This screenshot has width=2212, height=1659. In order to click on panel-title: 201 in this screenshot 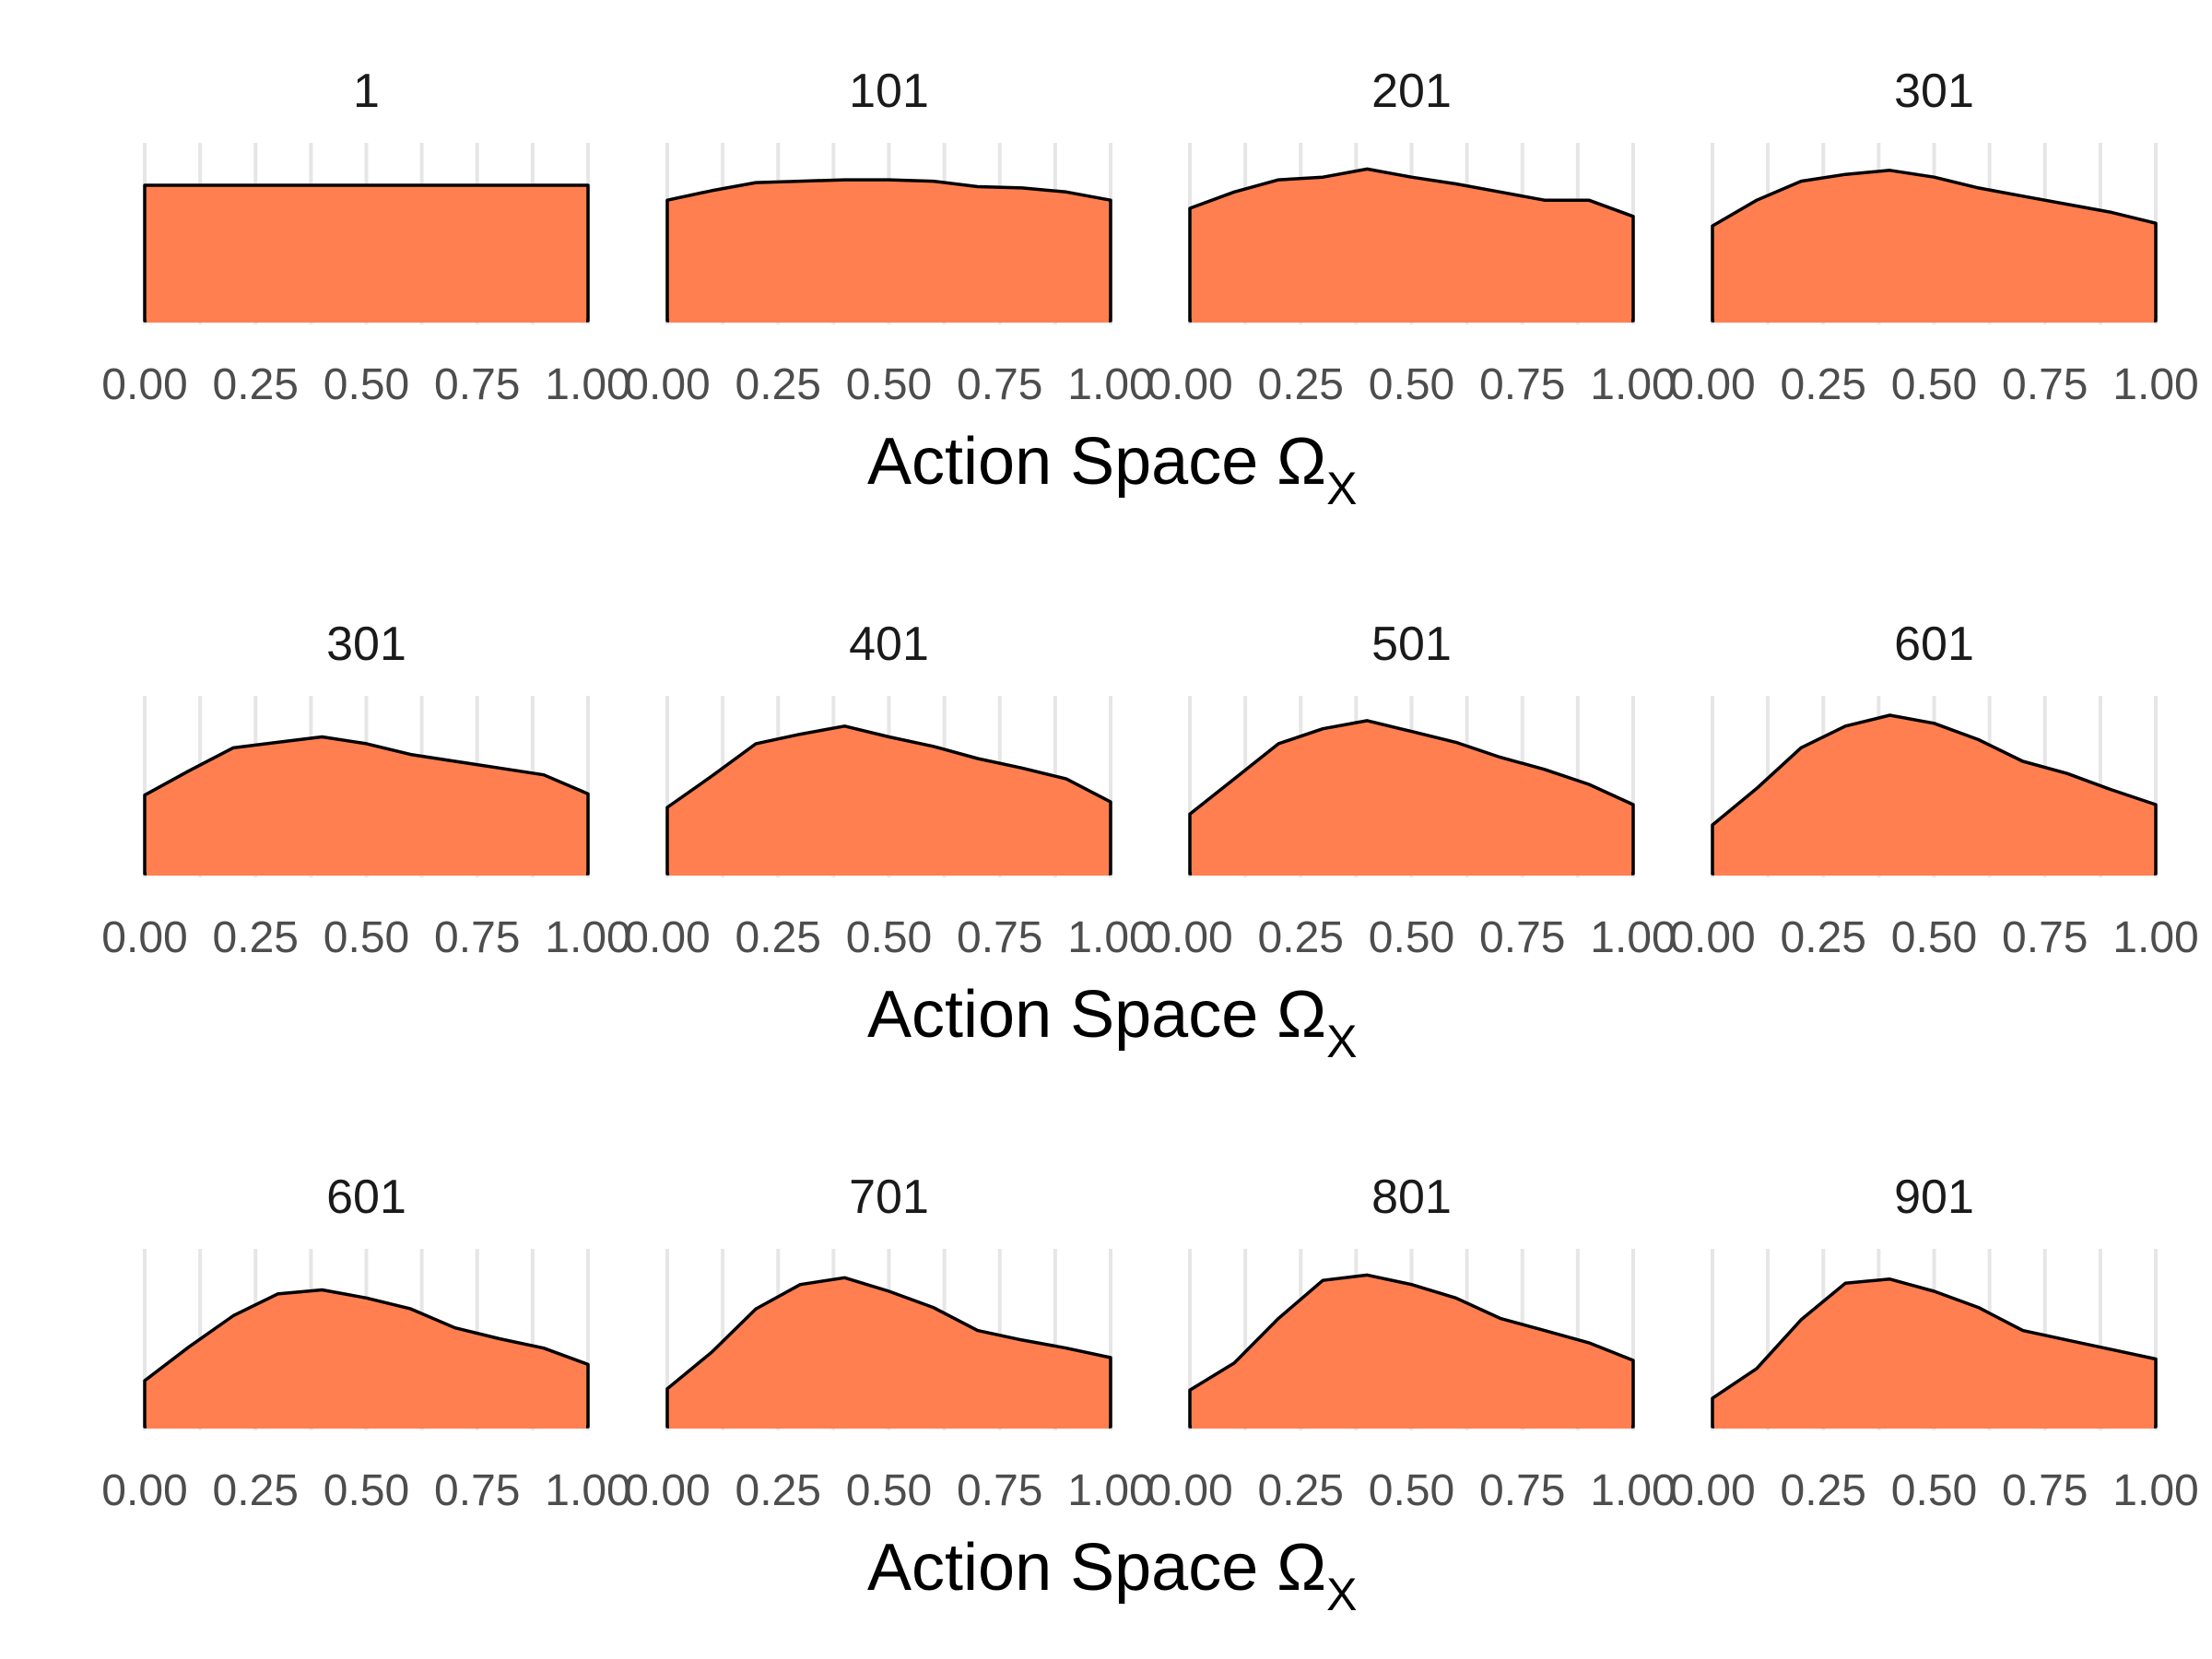, I will do `click(1411, 91)`.